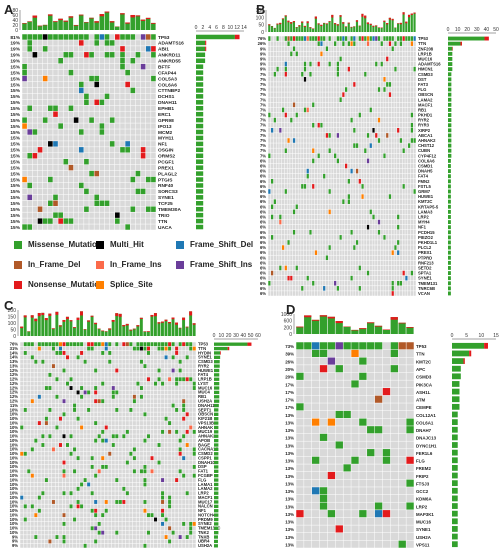 The height and width of the screenshot is (550, 500). What do you see at coordinates (429, 64) in the screenshot?
I see `gene-name-label: ADAMTS16` at bounding box center [429, 64].